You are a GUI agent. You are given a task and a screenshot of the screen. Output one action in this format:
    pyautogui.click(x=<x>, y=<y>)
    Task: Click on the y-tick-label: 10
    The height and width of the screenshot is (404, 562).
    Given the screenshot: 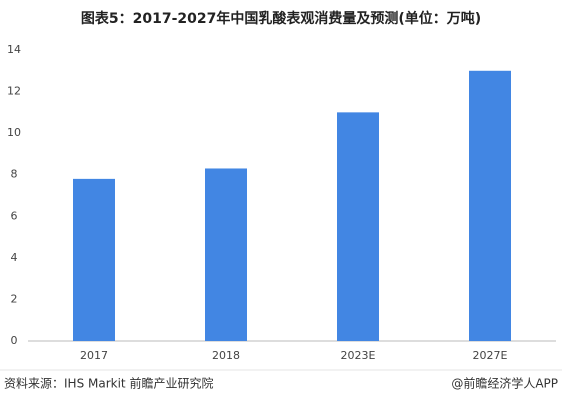 What is the action you would take?
    pyautogui.click(x=14, y=132)
    